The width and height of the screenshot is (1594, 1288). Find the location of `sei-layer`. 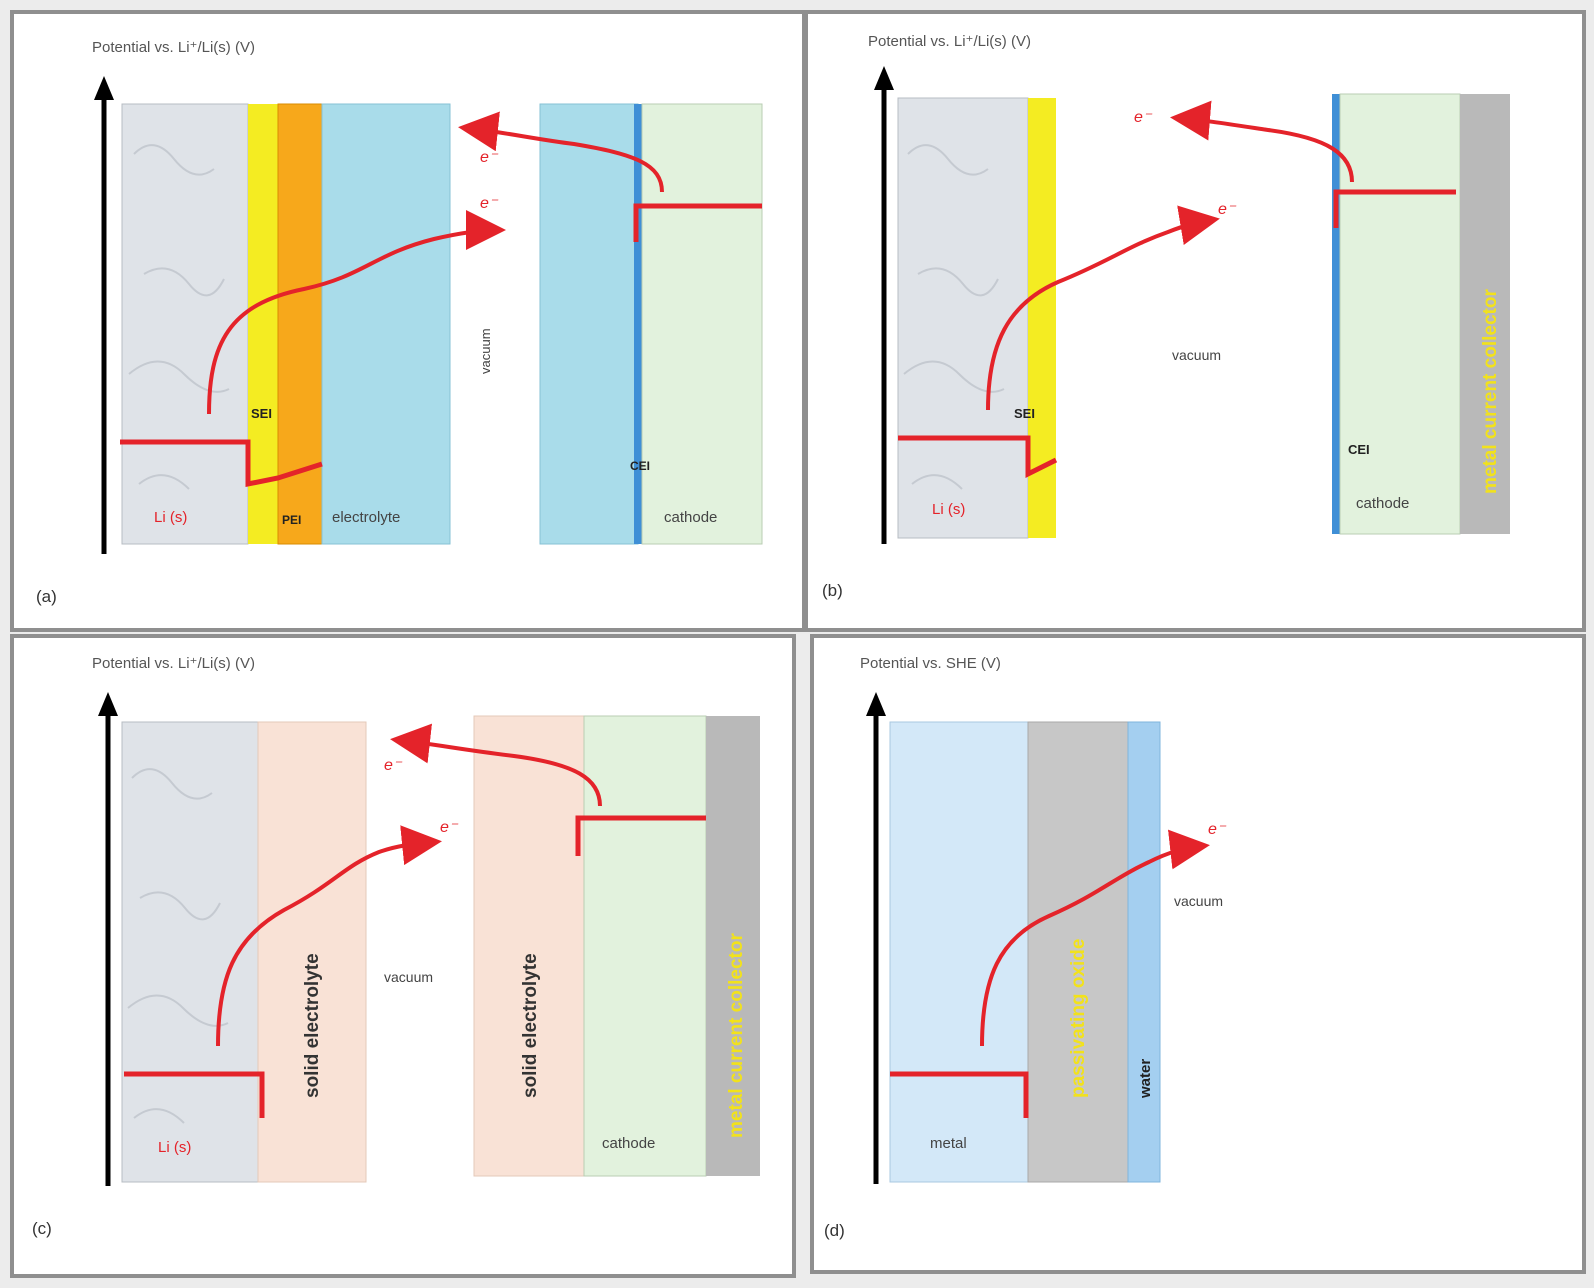

sei-layer is located at coordinates (263, 324).